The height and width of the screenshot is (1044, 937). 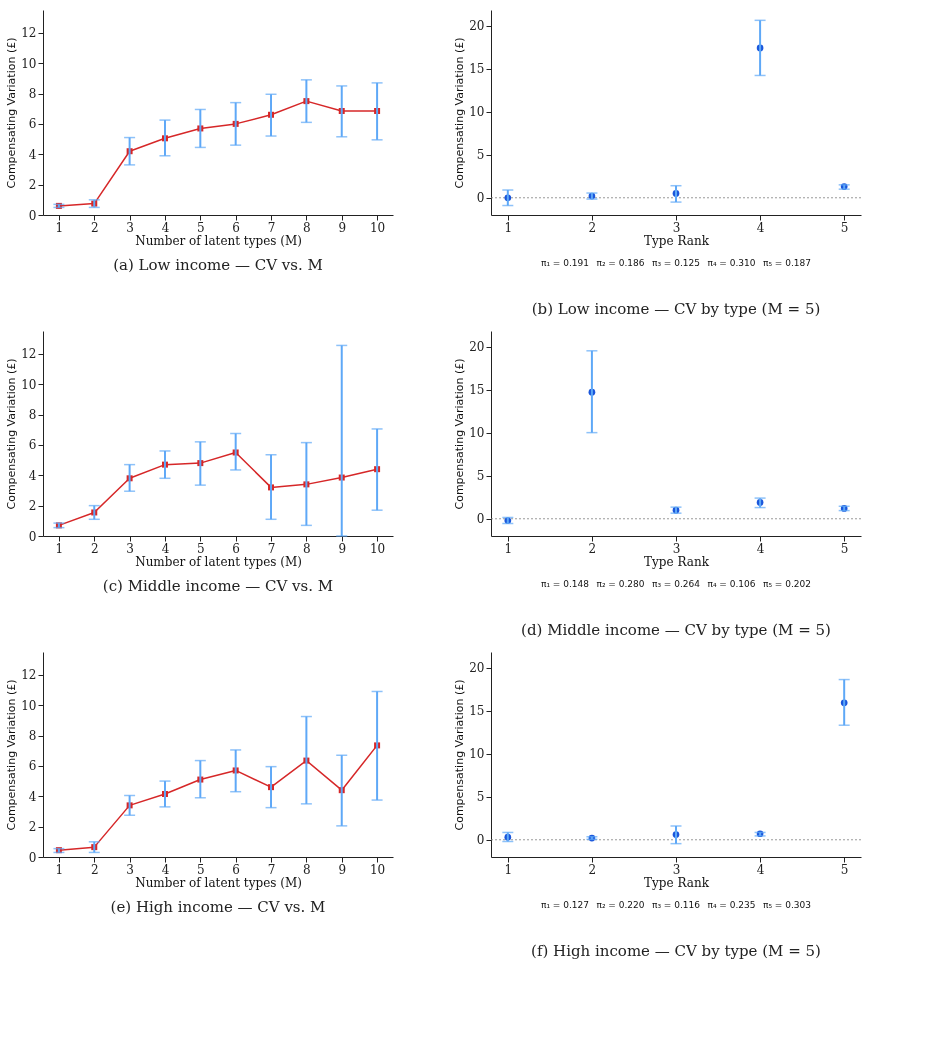 I want to click on text: π₂ = 0.220, so click(x=620, y=905).